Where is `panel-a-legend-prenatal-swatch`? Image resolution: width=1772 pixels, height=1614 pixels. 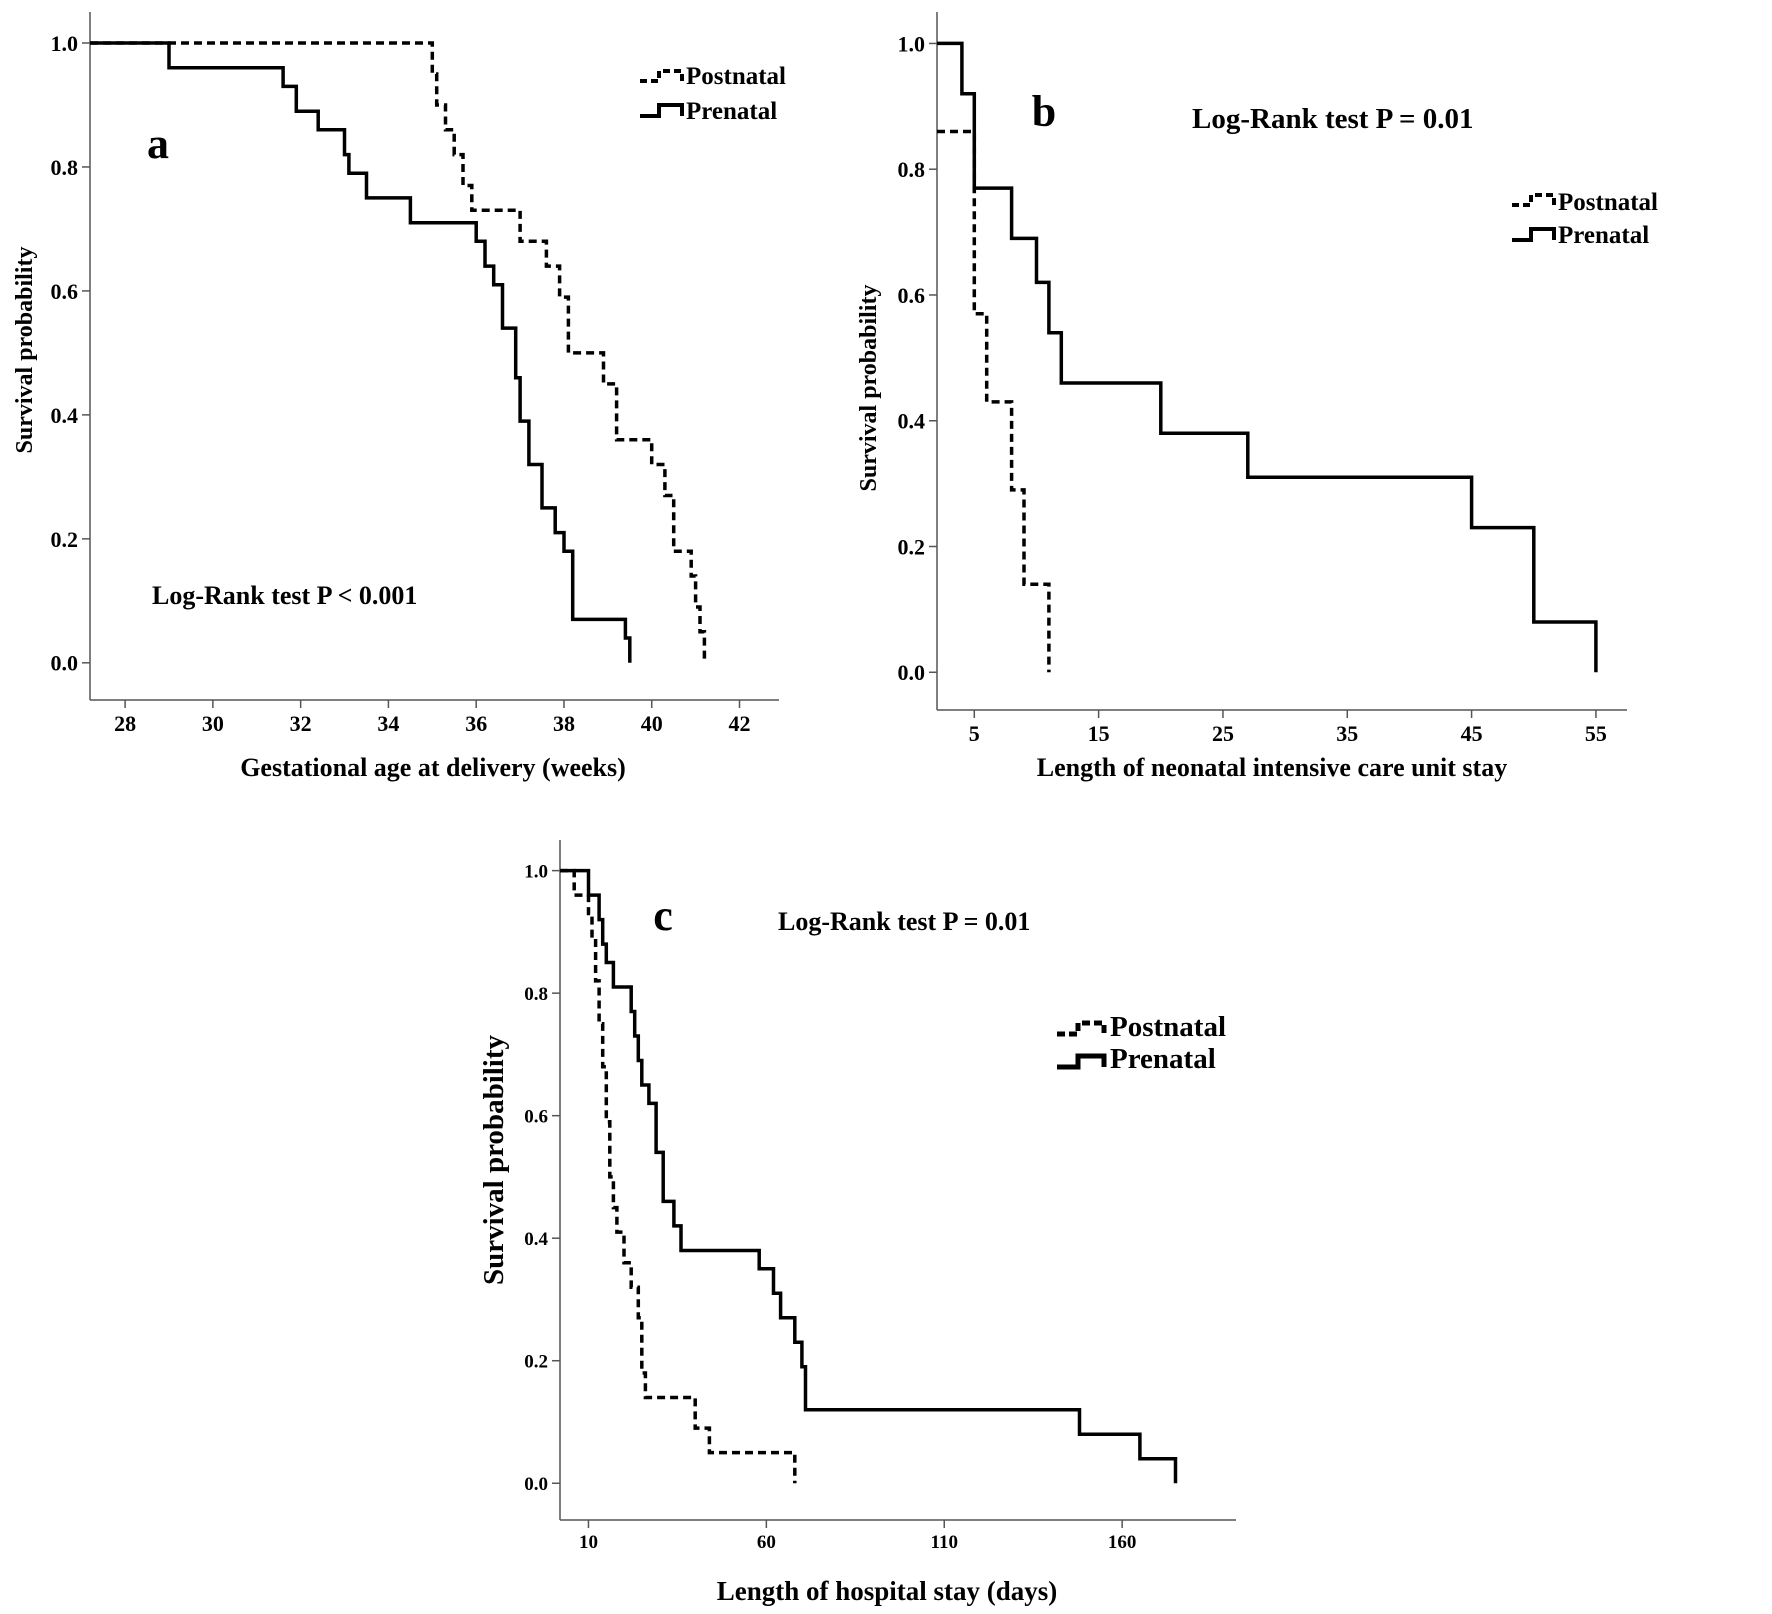
panel-a-legend-prenatal-swatch is located at coordinates (662, 110).